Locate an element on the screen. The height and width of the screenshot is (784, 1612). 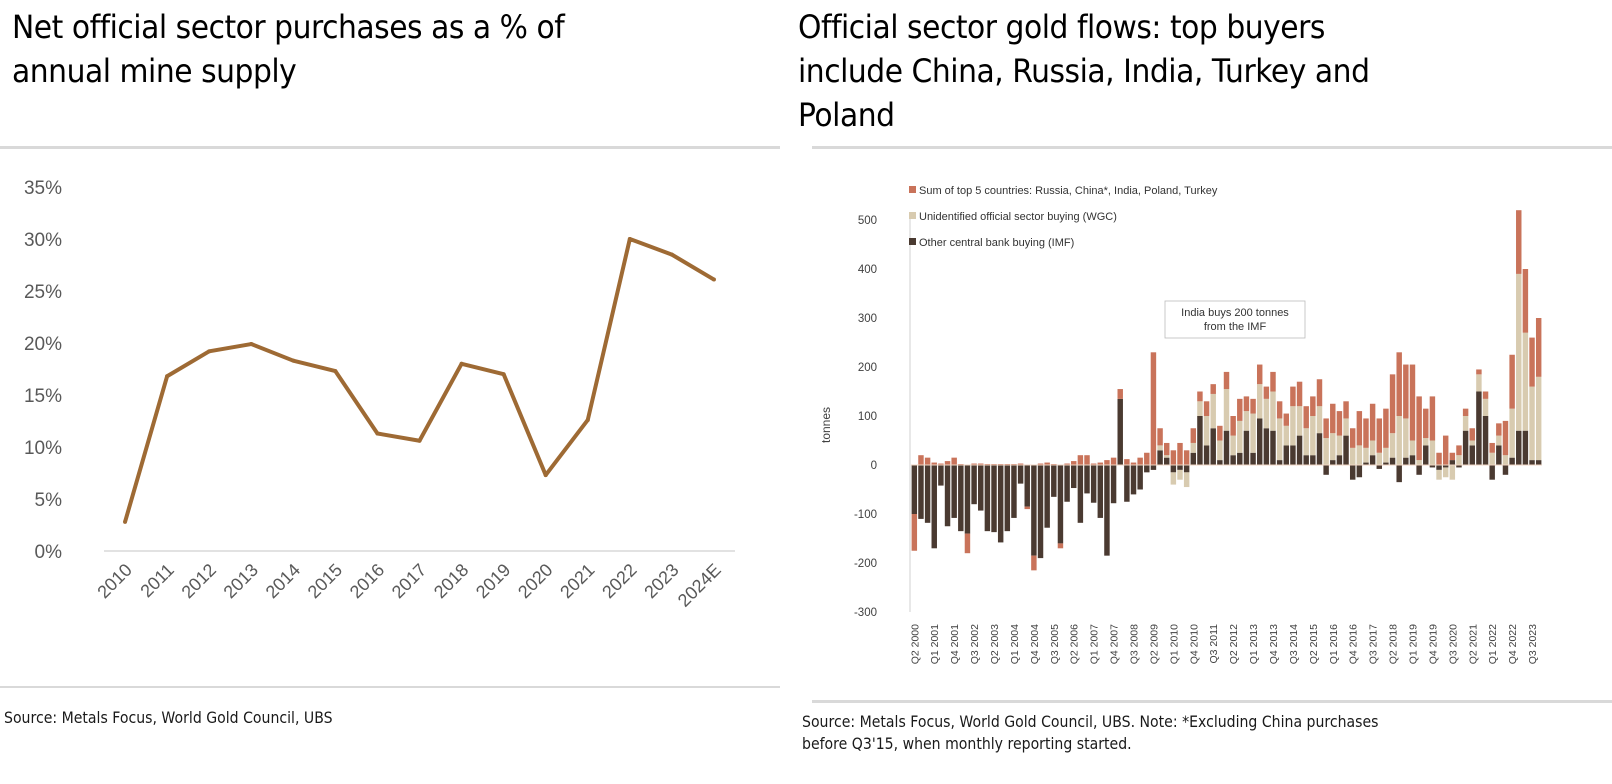
y-tick-label: 400 is located at coordinates (867, 270).